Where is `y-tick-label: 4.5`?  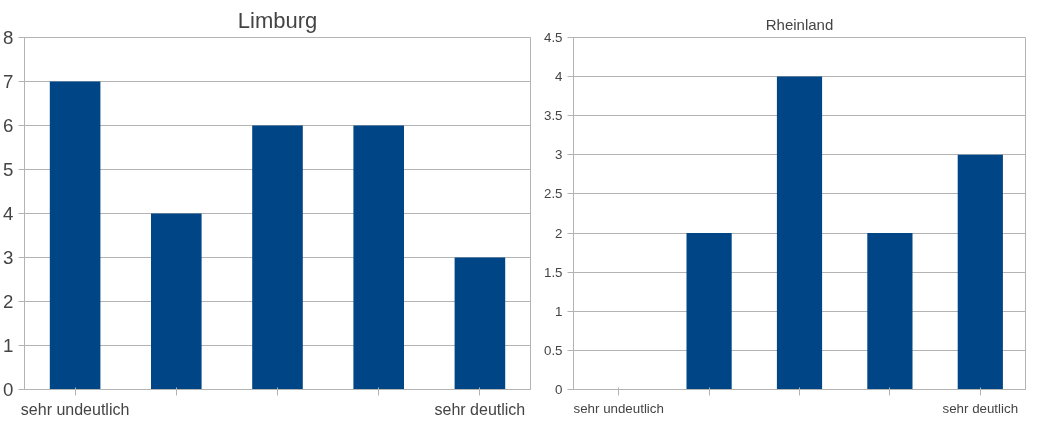
y-tick-label: 4.5 is located at coordinates (553, 37).